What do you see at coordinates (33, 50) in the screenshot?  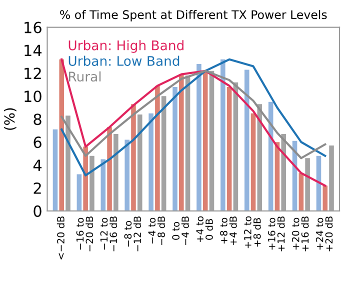 I see `y-tick-label: 14` at bounding box center [33, 50].